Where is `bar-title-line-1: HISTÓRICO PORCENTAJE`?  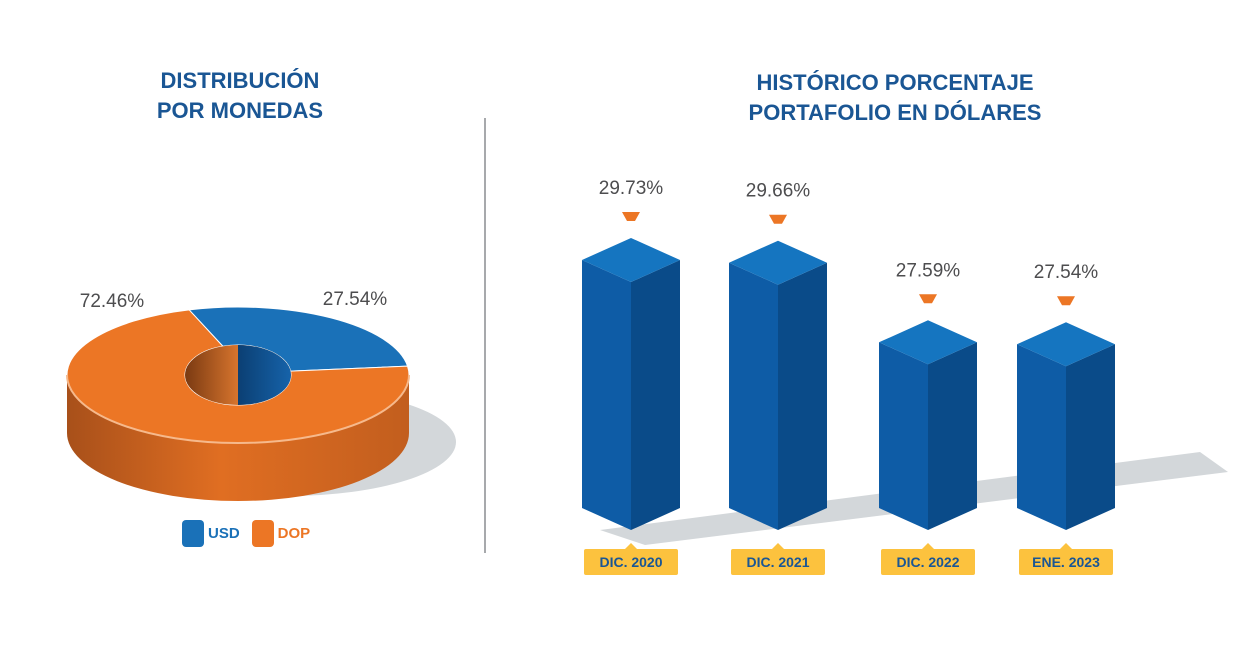 bar-title-line-1: HISTÓRICO PORCENTAJE is located at coordinates (895, 82).